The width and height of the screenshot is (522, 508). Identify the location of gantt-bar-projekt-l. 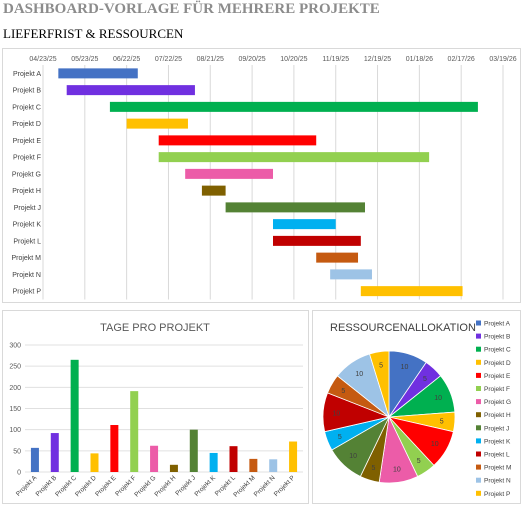
(317, 240).